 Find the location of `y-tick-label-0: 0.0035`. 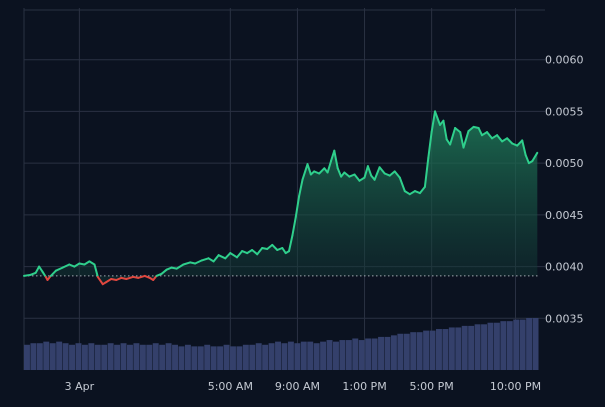

y-tick-label-0: 0.0035 is located at coordinates (564, 318).